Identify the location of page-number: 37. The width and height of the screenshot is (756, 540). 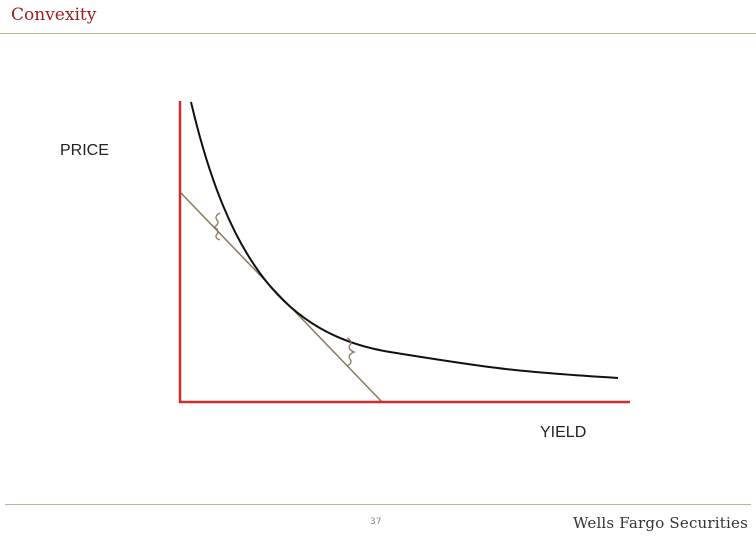
(376, 522).